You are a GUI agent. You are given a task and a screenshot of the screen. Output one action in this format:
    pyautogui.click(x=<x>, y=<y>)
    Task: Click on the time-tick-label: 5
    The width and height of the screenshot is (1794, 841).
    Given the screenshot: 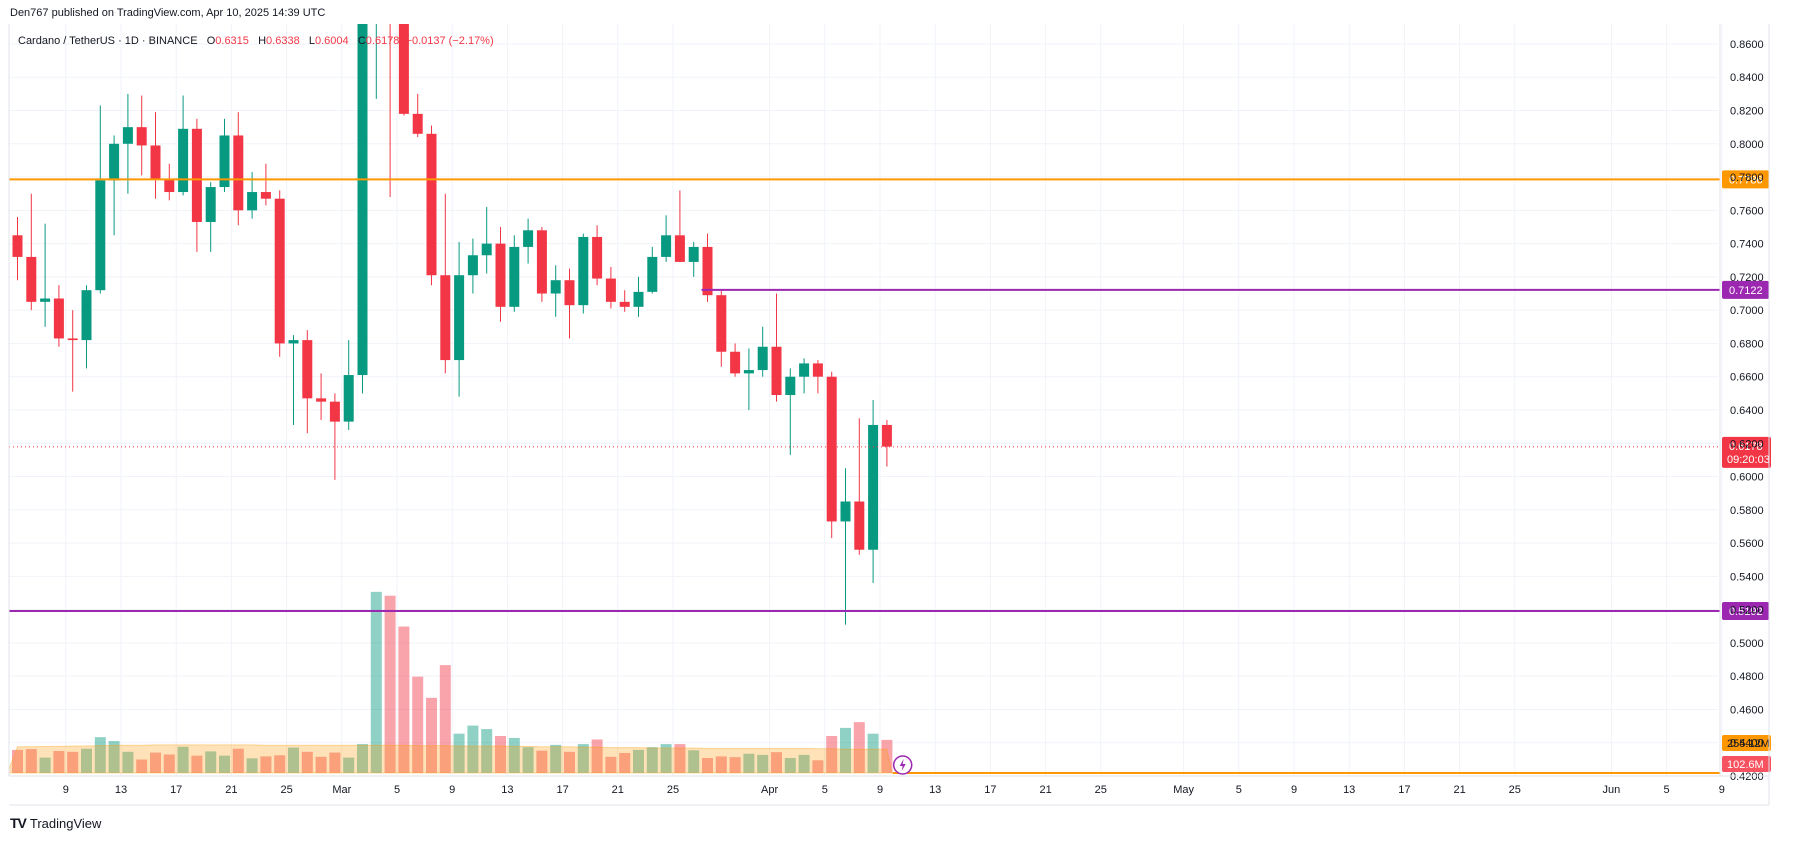 What is the action you would take?
    pyautogui.click(x=1239, y=790)
    